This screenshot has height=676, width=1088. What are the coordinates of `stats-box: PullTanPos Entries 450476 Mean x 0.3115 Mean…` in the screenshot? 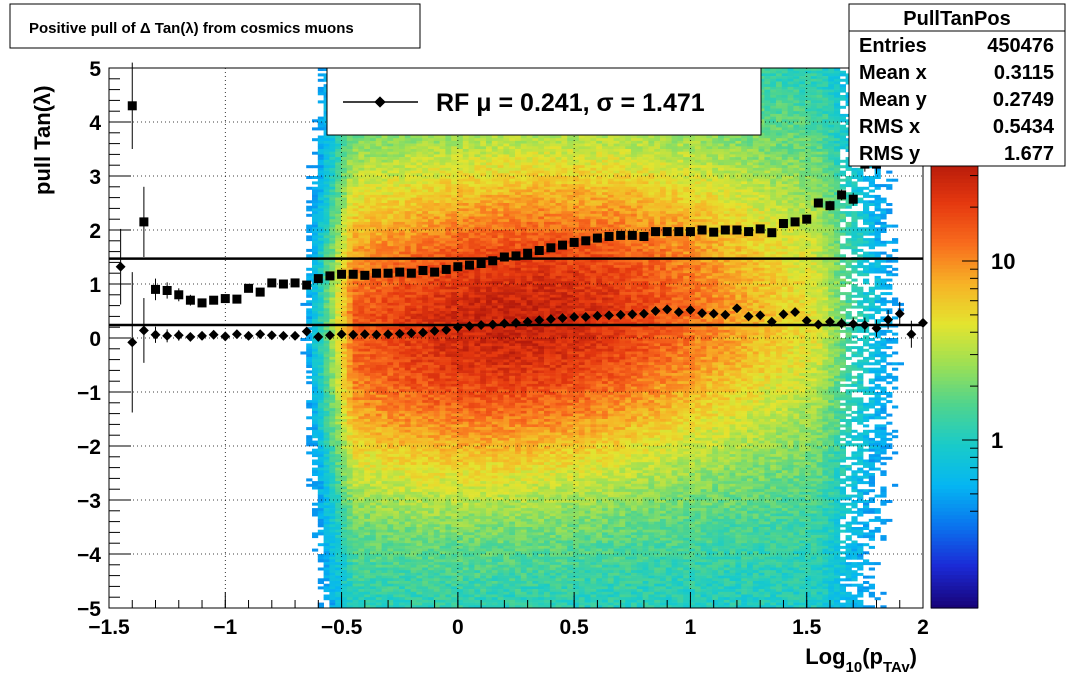 It's located at (957, 85).